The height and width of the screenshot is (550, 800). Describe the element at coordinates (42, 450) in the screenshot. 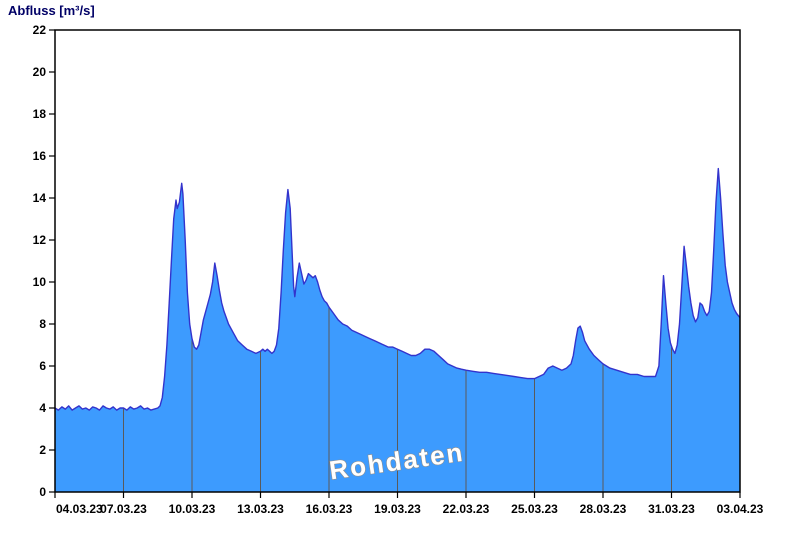

I see `y-tick-label: 2` at that location.